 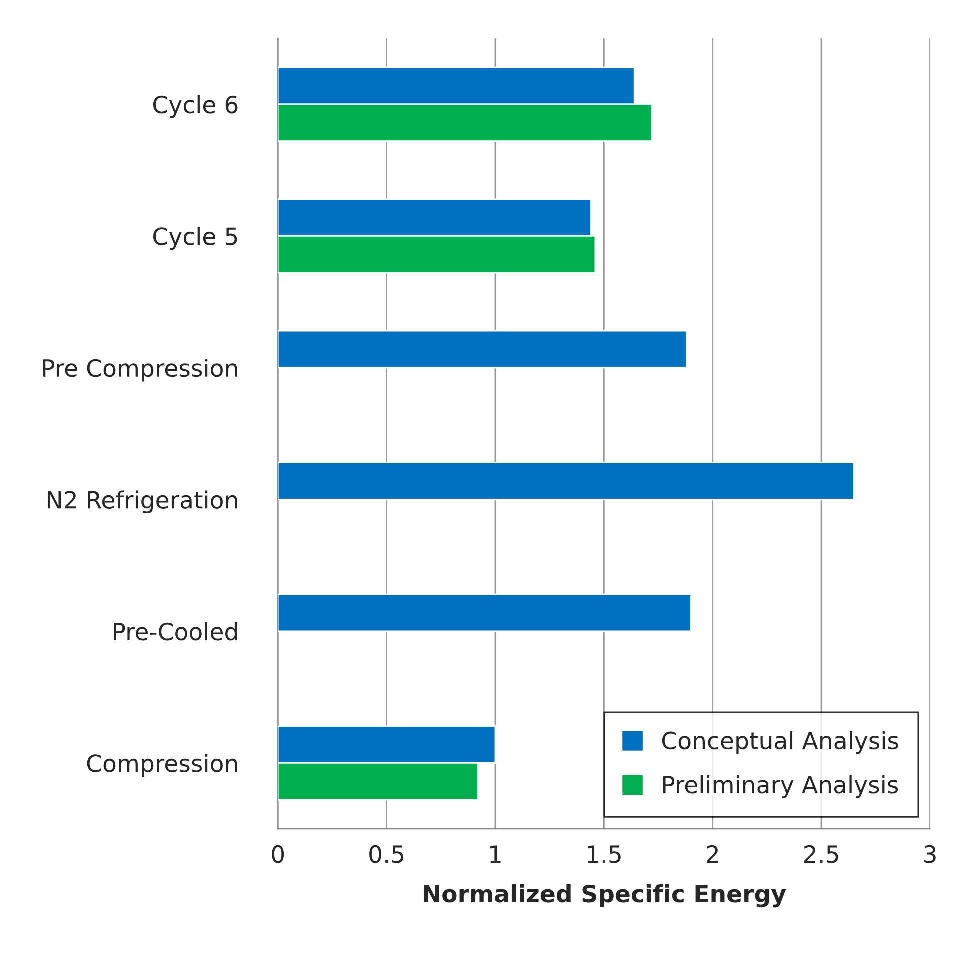 I want to click on x-tick-label: 3, so click(x=930, y=854).